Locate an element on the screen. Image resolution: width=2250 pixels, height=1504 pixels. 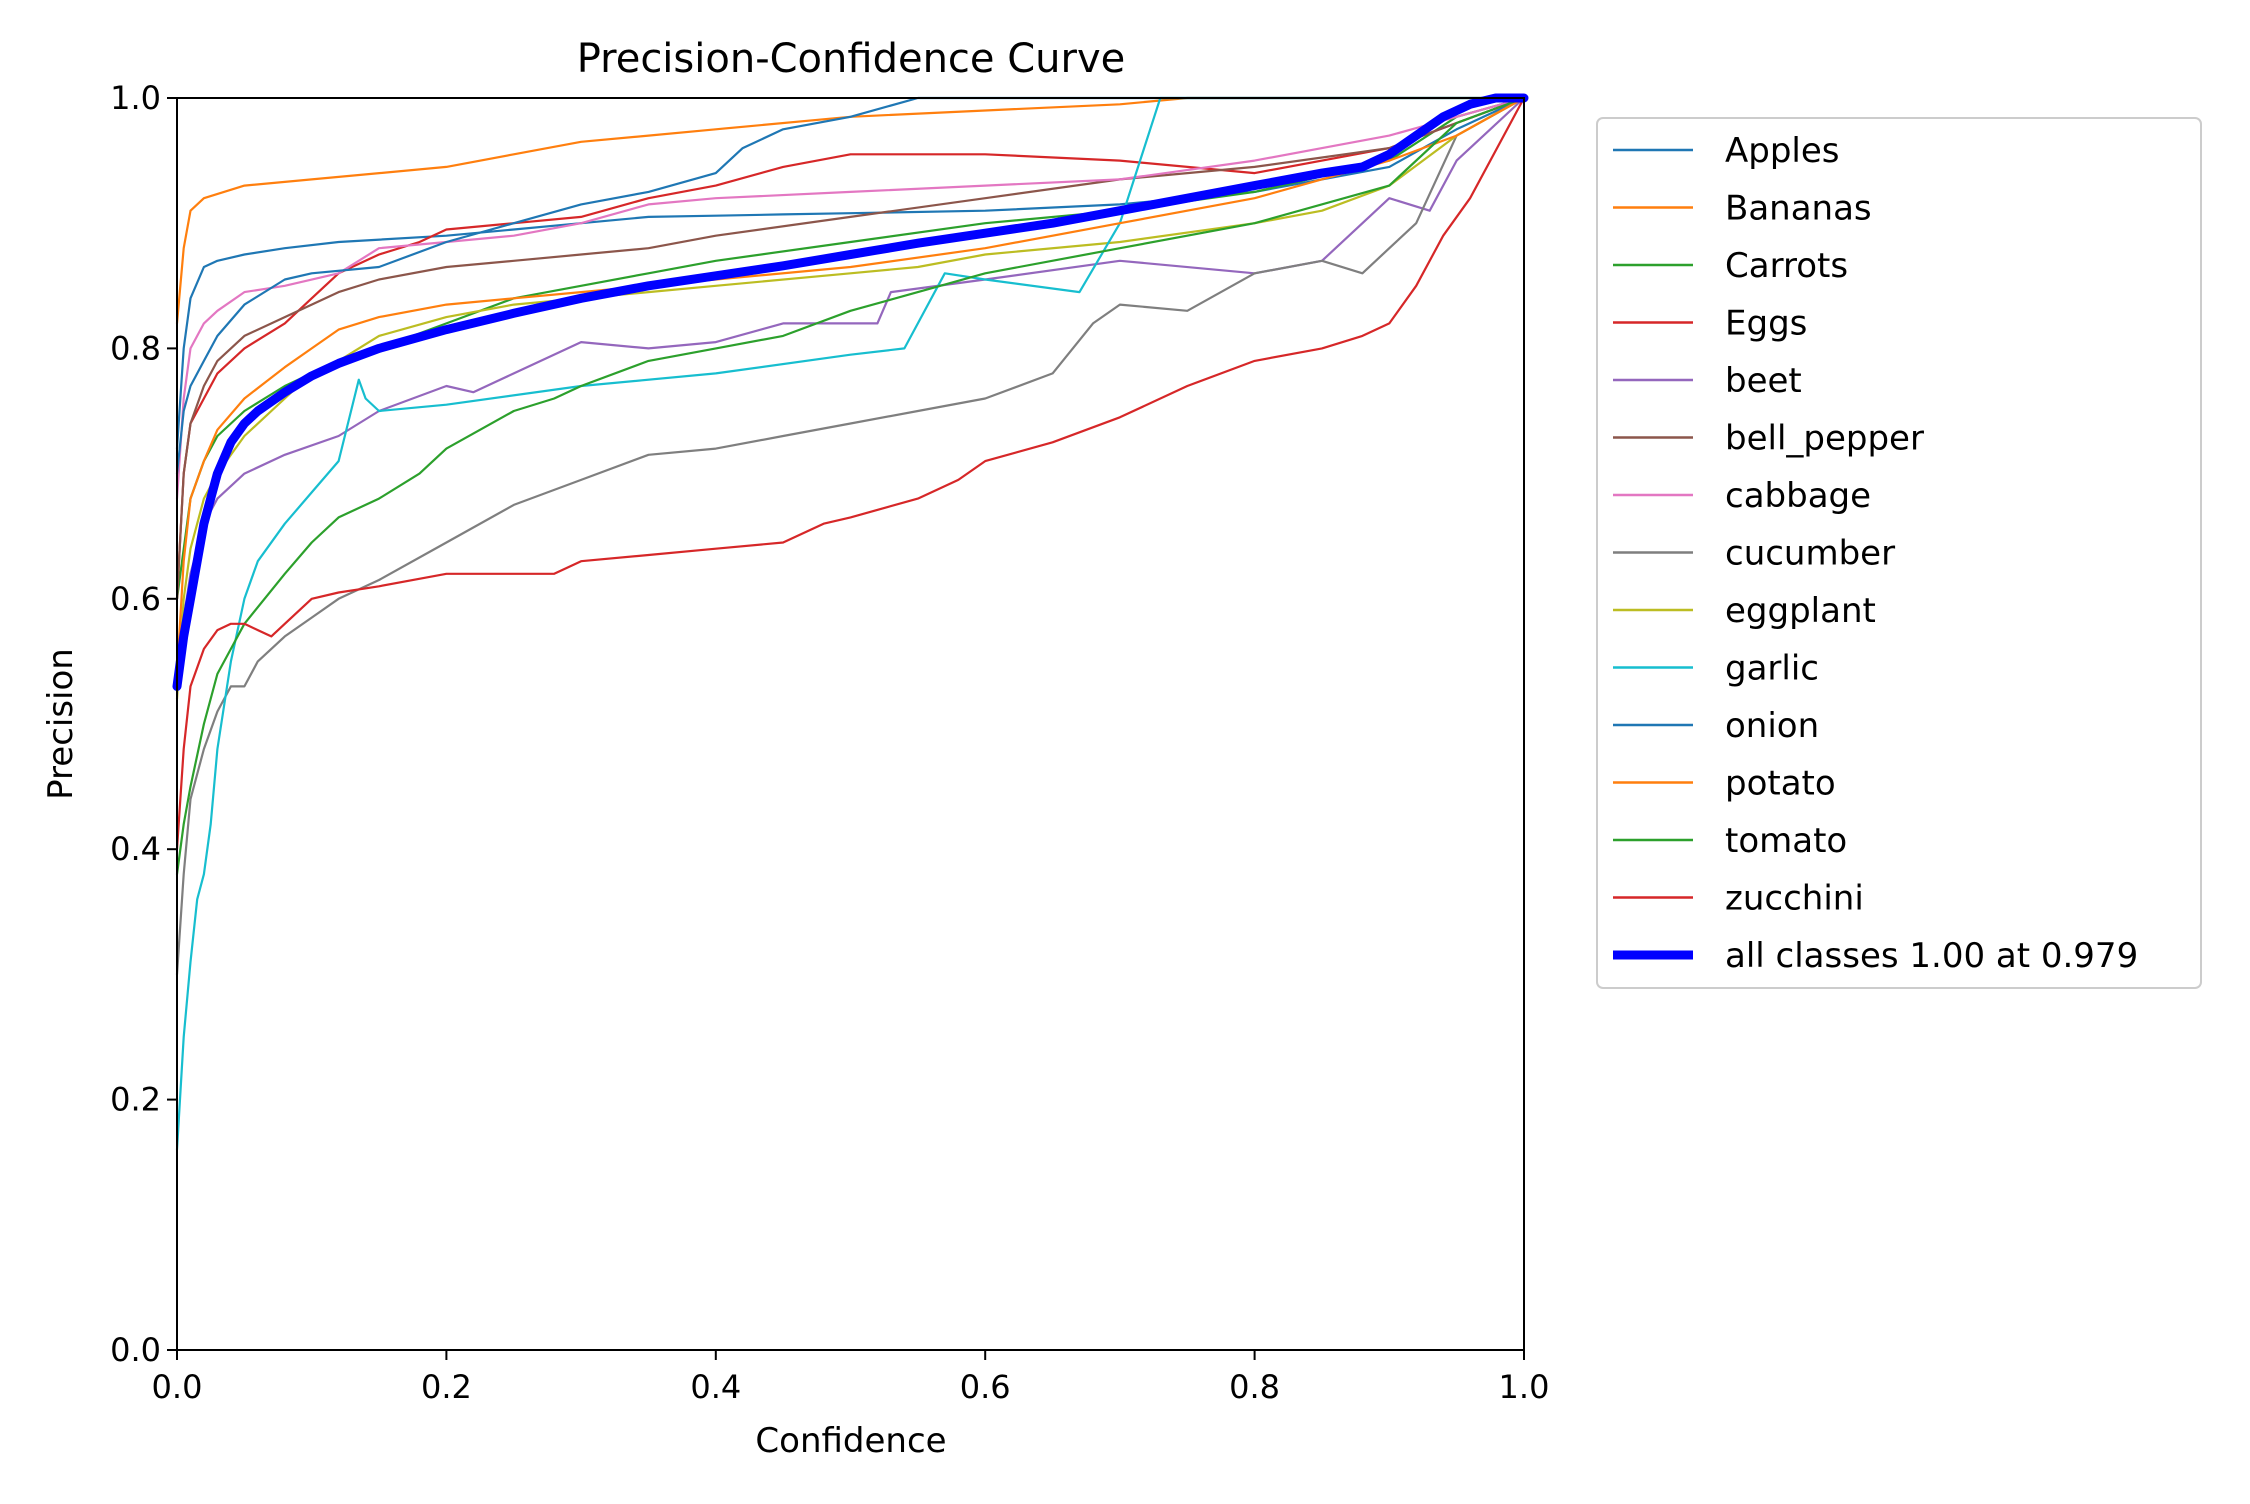
legend-label-zucchini: zucchini is located at coordinates (1794, 899).